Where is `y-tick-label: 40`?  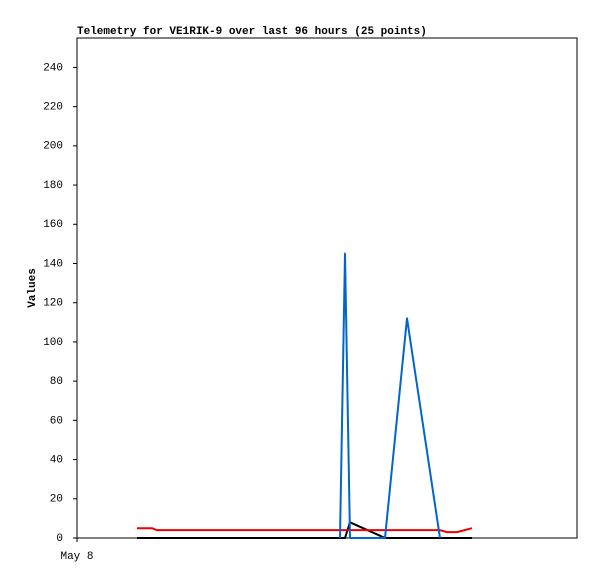 y-tick-label: 40 is located at coordinates (56, 460).